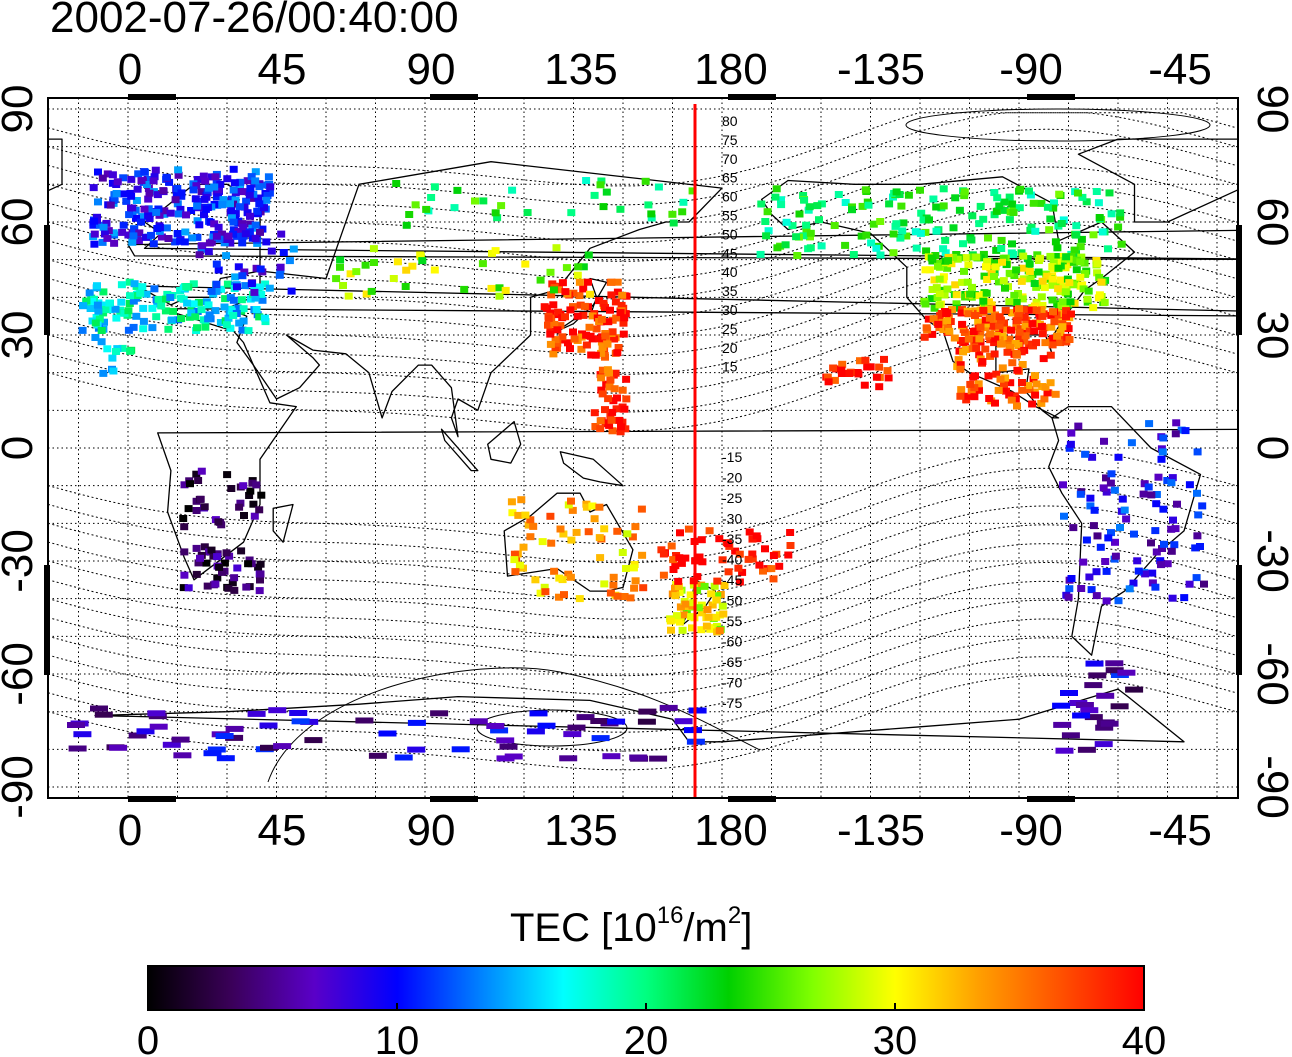  I want to click on right-lat-label: -30, so click(1270, 561).